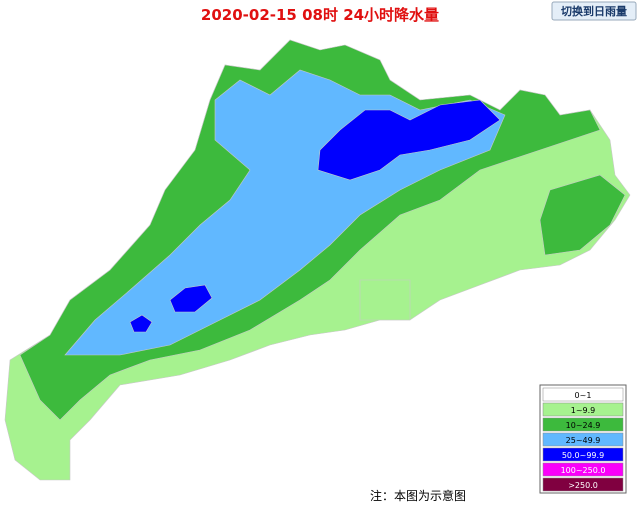  I want to click on button-frame, so click(594, 11).